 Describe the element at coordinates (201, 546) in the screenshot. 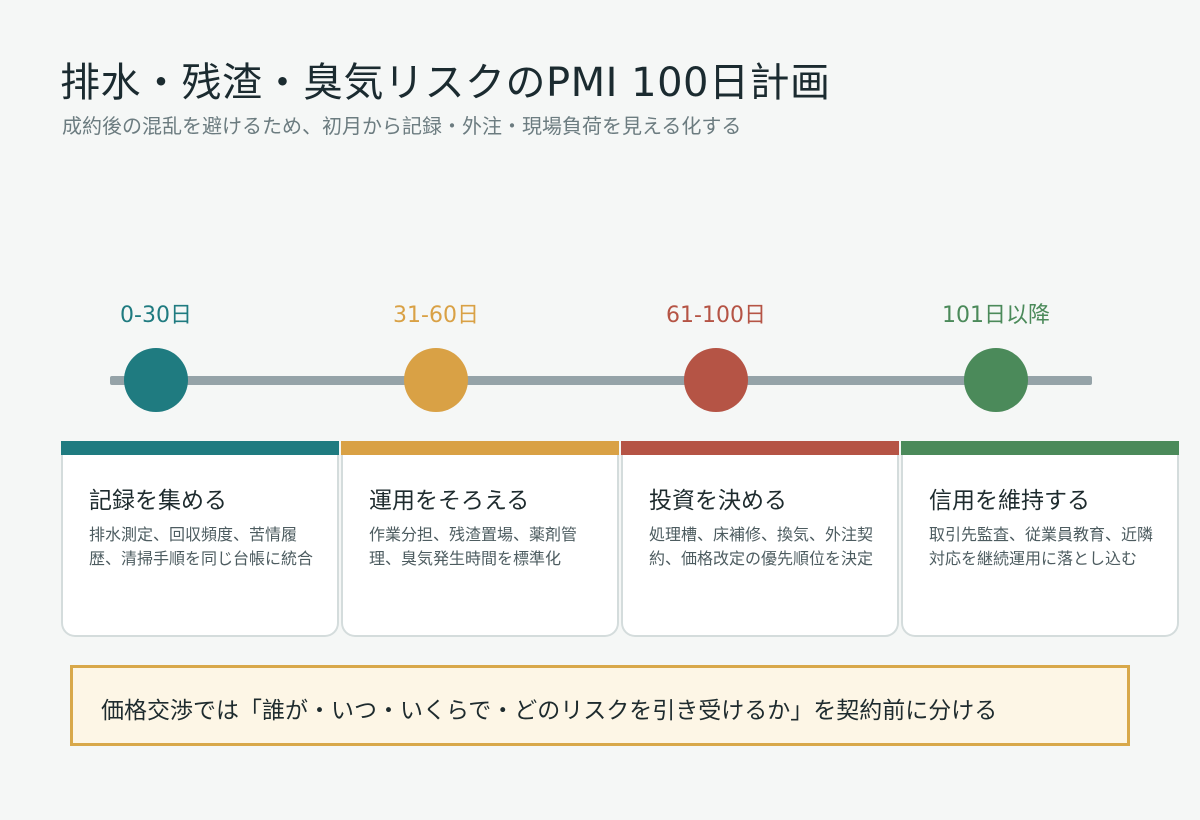

I see `phase-1-description: 排水測定、回収頻度、苦情履歴、清掃手順を同じ台帳に統合` at that location.